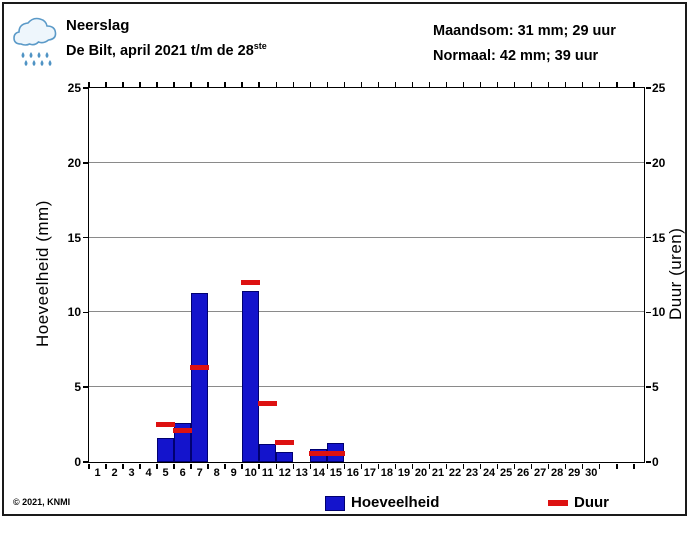 This screenshot has height=541, width=700. What do you see at coordinates (250, 473) in the screenshot?
I see `x-tick-label: 10` at bounding box center [250, 473].